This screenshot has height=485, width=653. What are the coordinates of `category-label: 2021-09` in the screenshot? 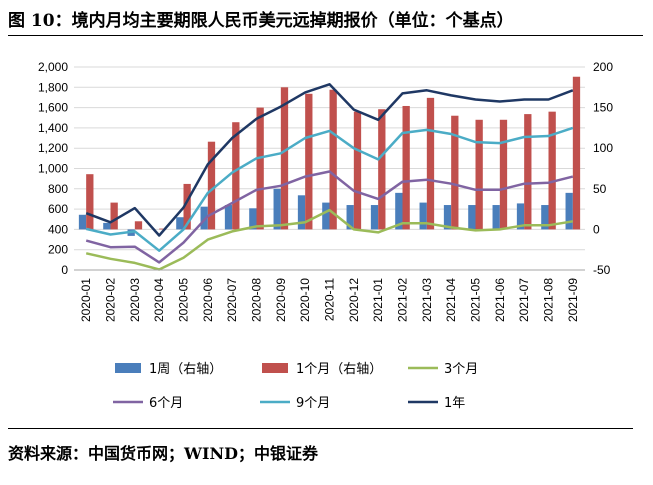 It's located at (573, 300).